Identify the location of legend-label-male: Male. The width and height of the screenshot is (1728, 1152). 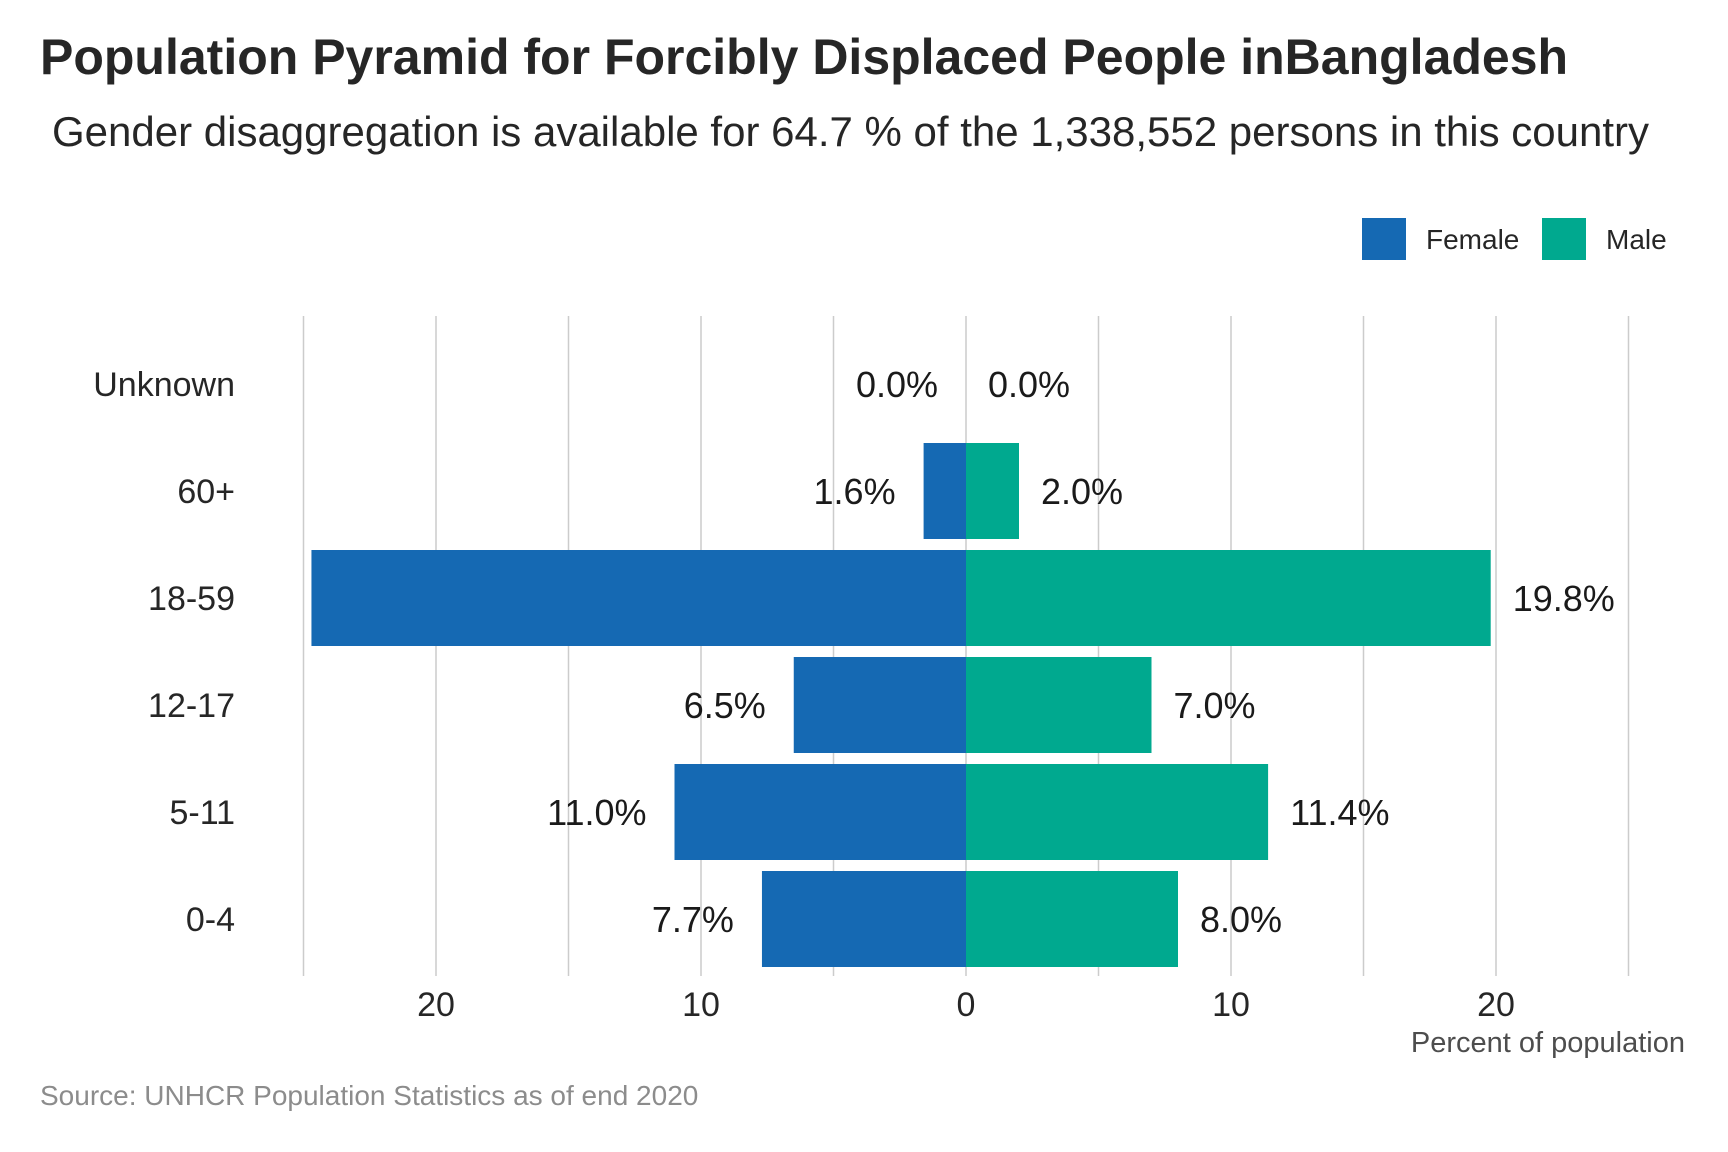
(1636, 239).